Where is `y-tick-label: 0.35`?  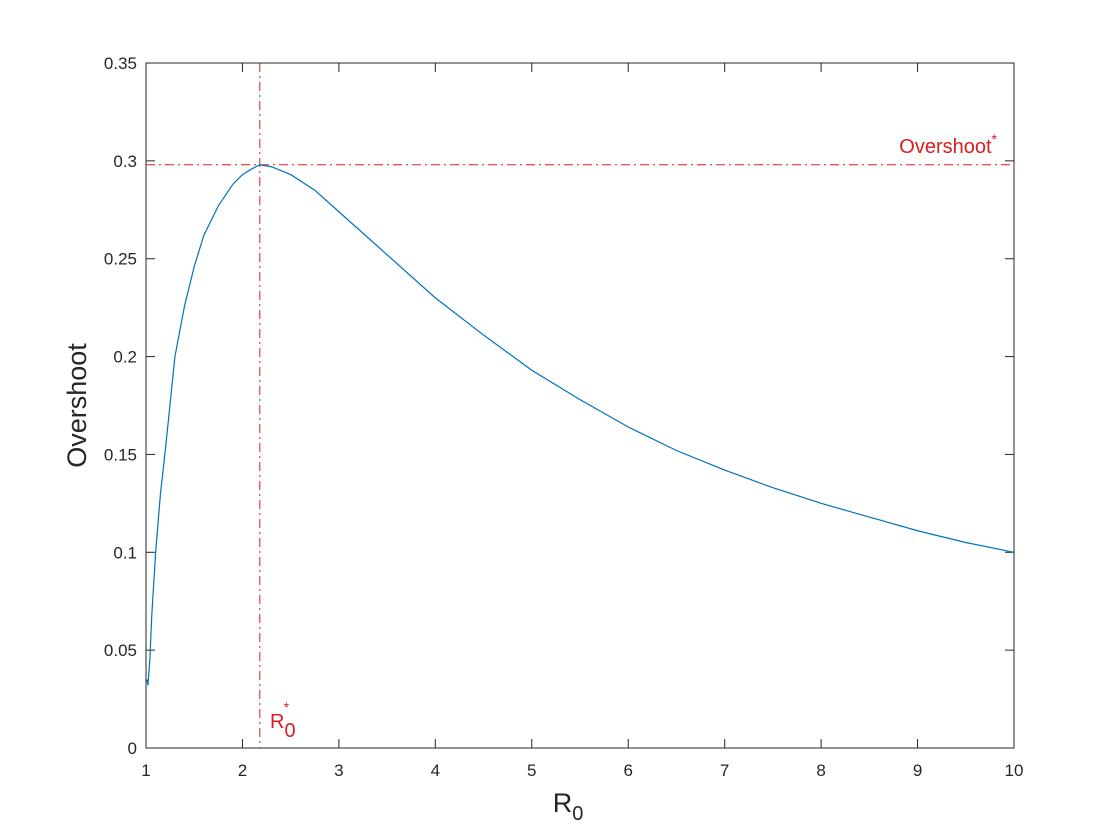
y-tick-label: 0.35 is located at coordinates (120, 63).